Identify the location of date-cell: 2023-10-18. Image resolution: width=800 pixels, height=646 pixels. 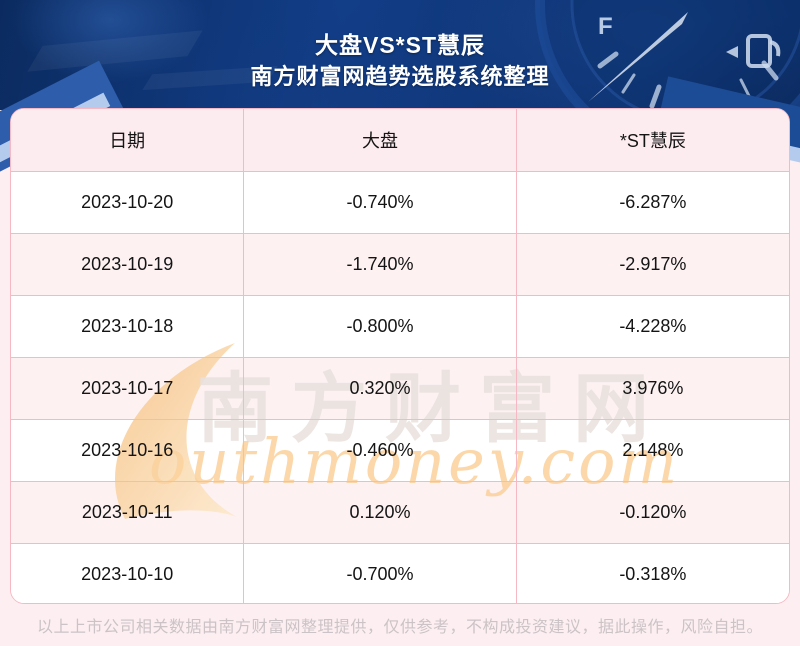
(128, 326).